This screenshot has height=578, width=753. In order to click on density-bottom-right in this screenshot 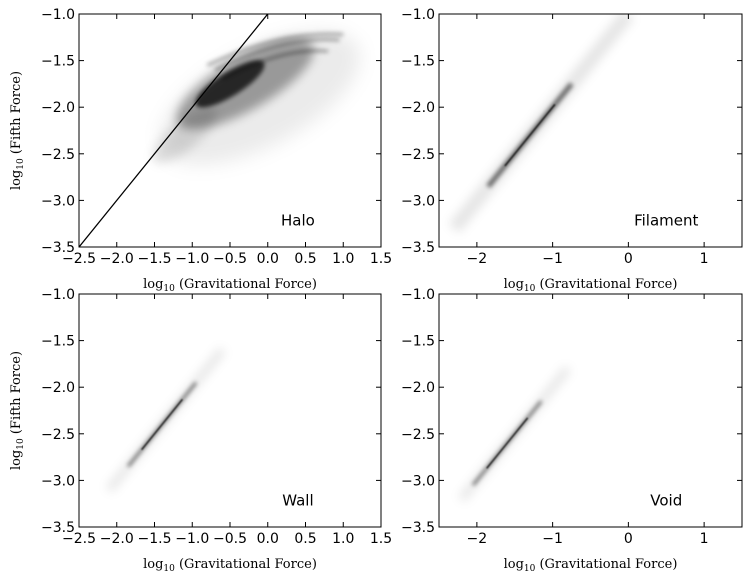, I will do `click(514, 434)`.